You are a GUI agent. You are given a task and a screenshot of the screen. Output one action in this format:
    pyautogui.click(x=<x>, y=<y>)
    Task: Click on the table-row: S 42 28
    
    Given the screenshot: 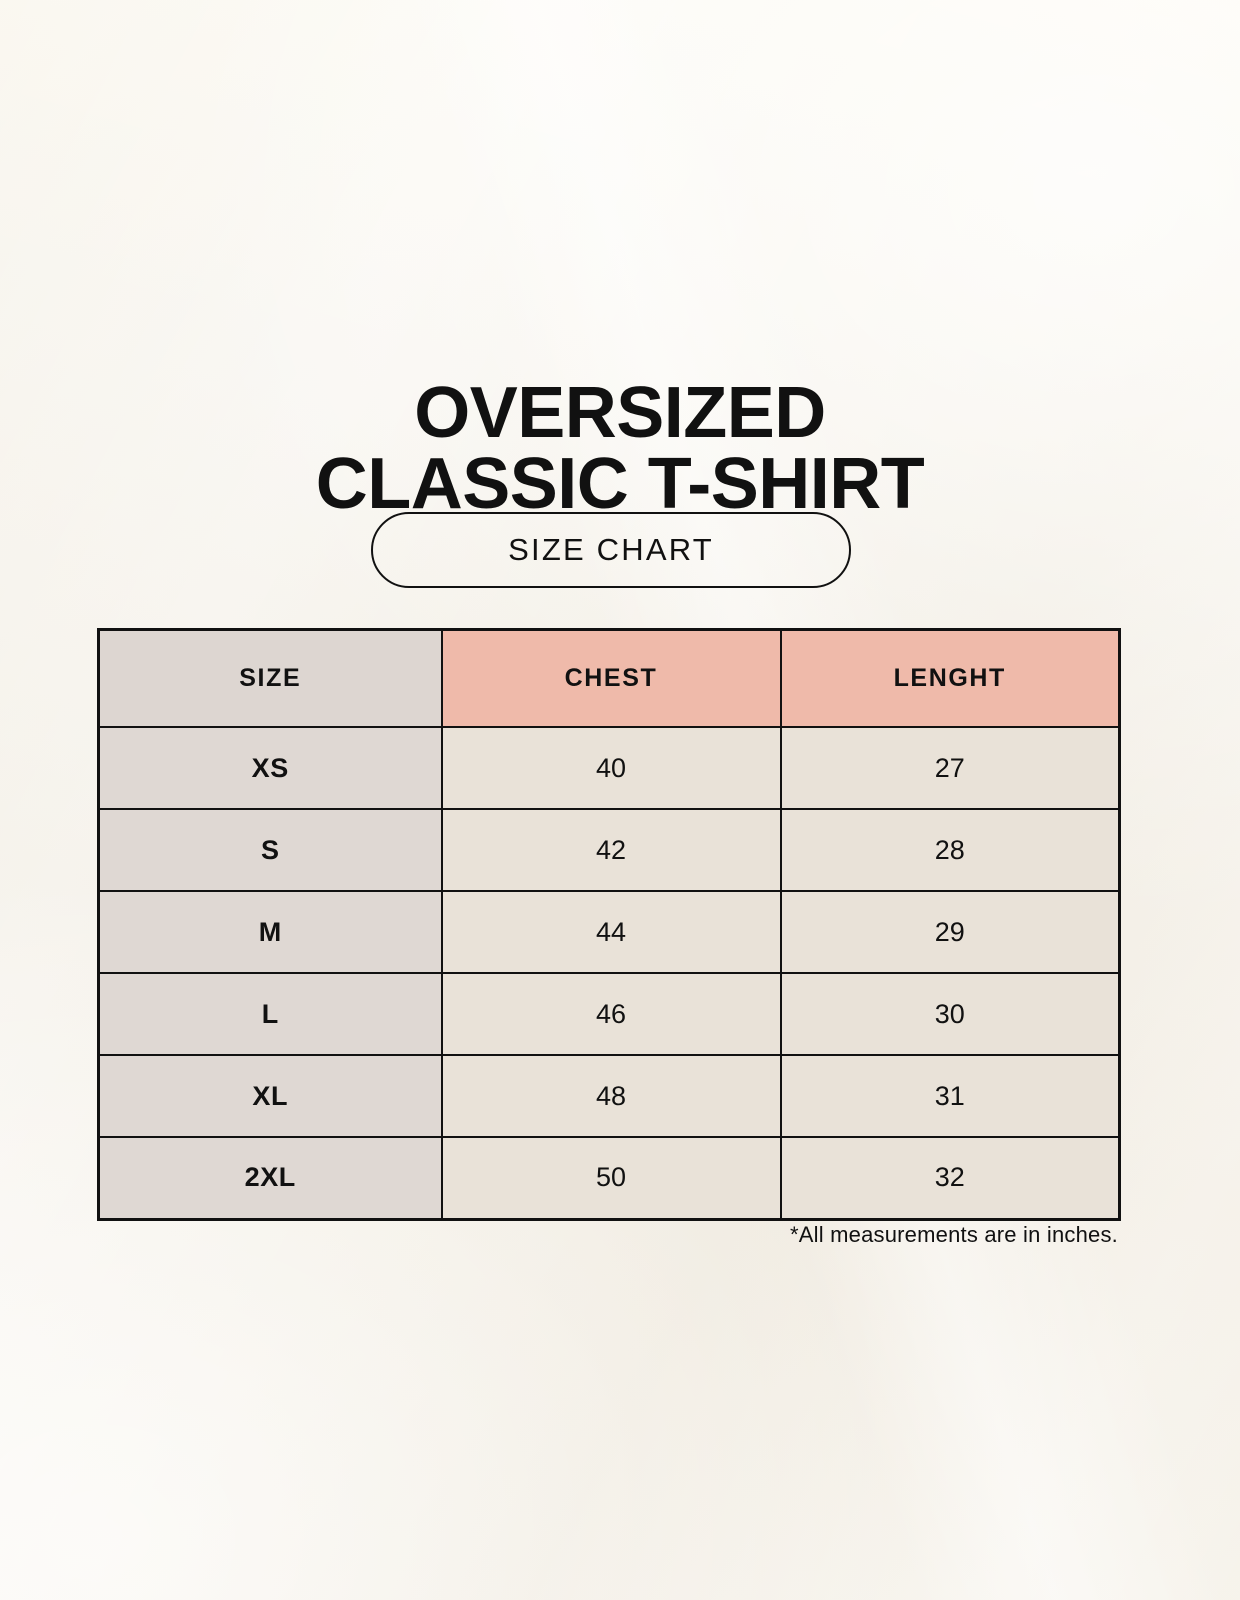 What is the action you would take?
    pyautogui.click(x=609, y=850)
    